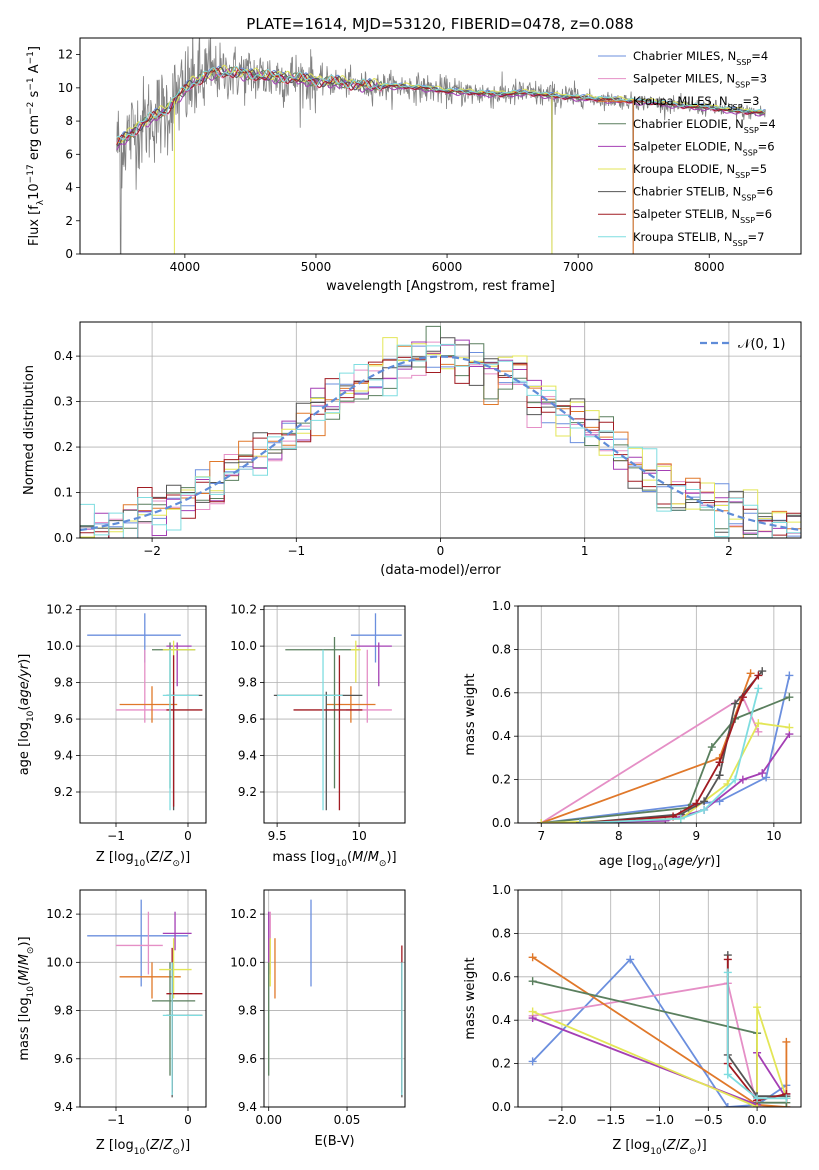 This screenshot has width=819, height=1170. Describe the element at coordinates (440, 440) in the screenshot. I see `residual-histogram` at that location.